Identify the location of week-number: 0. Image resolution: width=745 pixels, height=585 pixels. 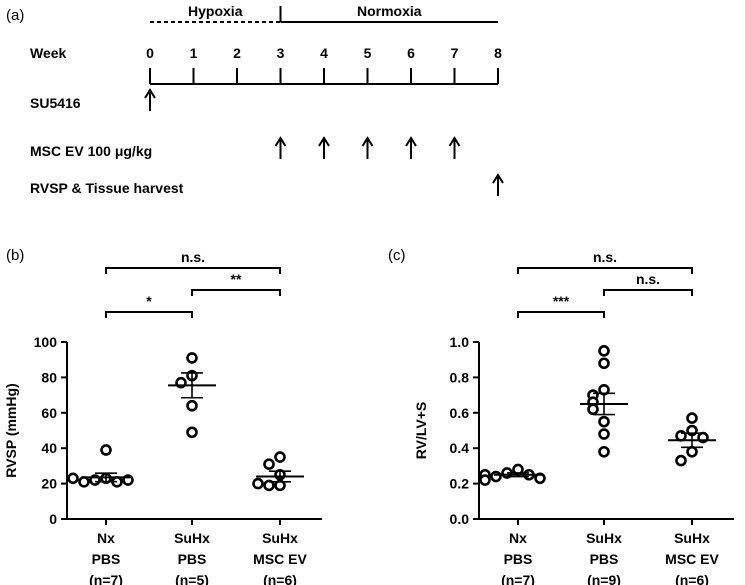
(150, 53).